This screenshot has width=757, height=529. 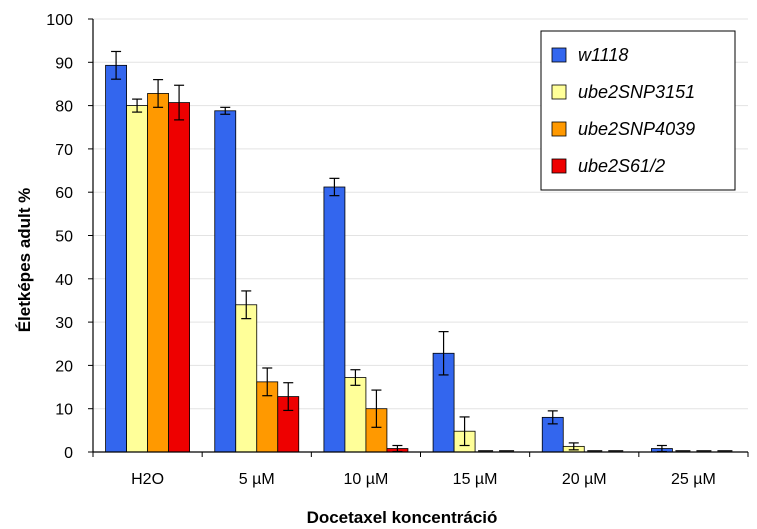 What do you see at coordinates (64, 107) in the screenshot?
I see `y-tick-label: 80` at bounding box center [64, 107].